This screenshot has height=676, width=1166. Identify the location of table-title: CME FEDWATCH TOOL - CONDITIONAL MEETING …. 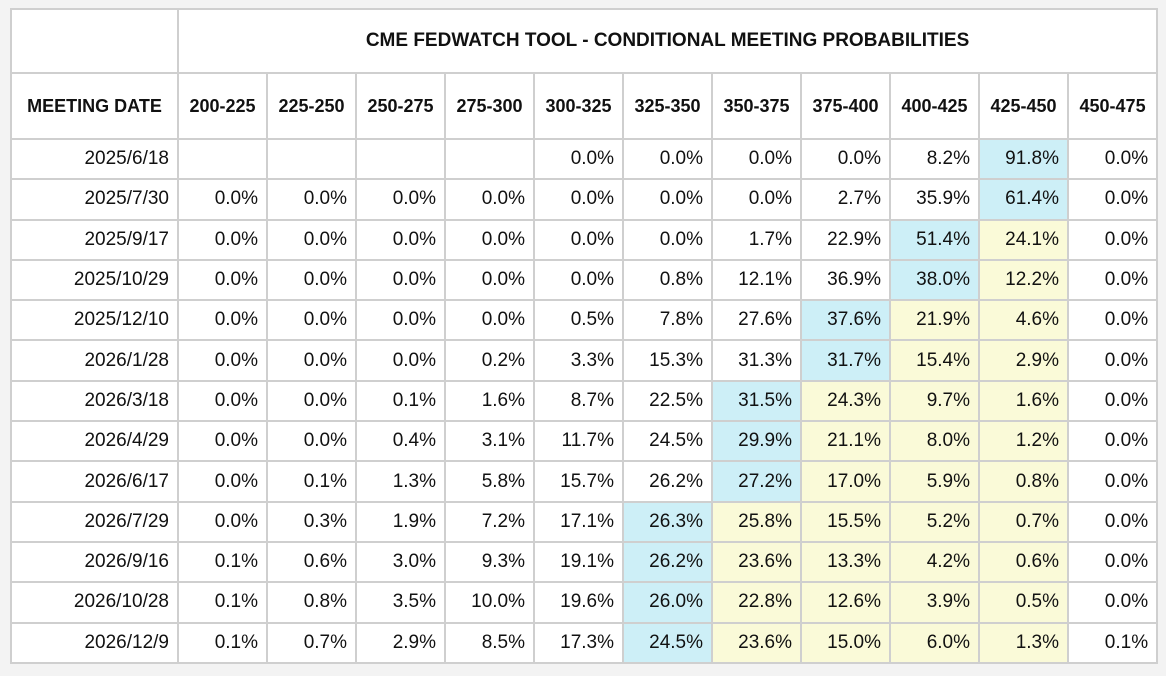
(667, 41).